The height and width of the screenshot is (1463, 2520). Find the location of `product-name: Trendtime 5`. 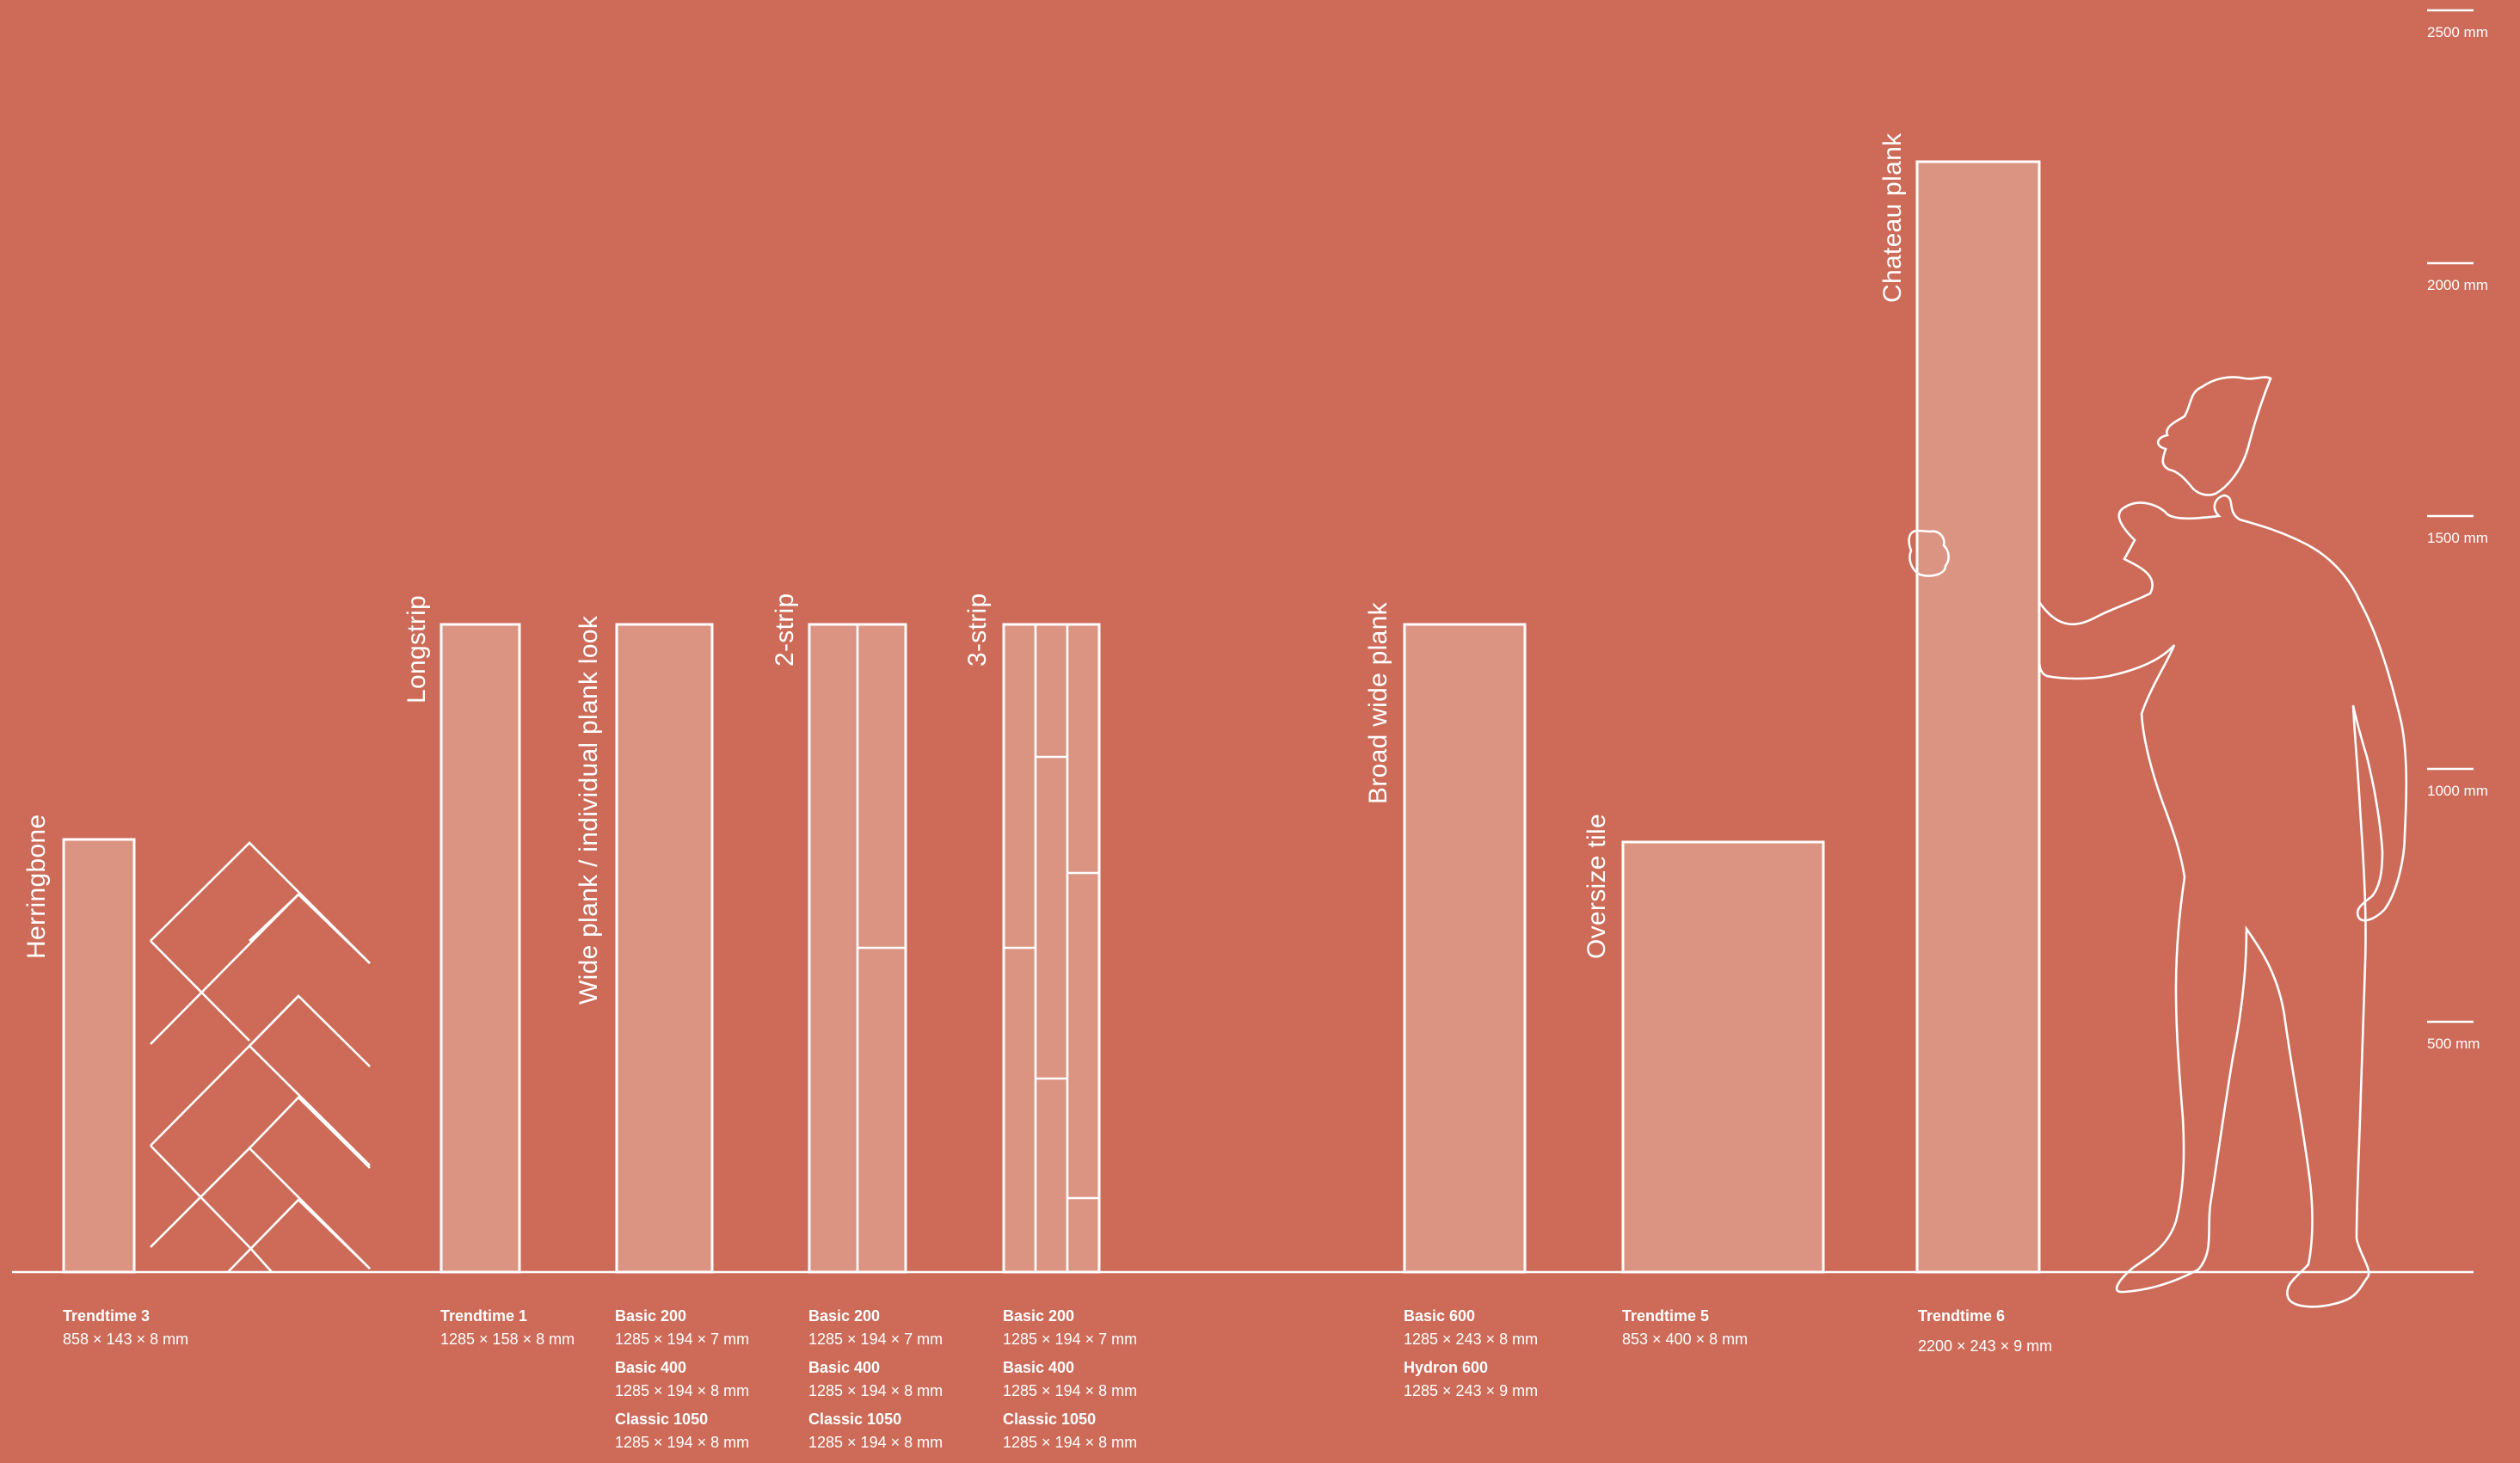

product-name: Trendtime 5 is located at coordinates (1666, 1316).